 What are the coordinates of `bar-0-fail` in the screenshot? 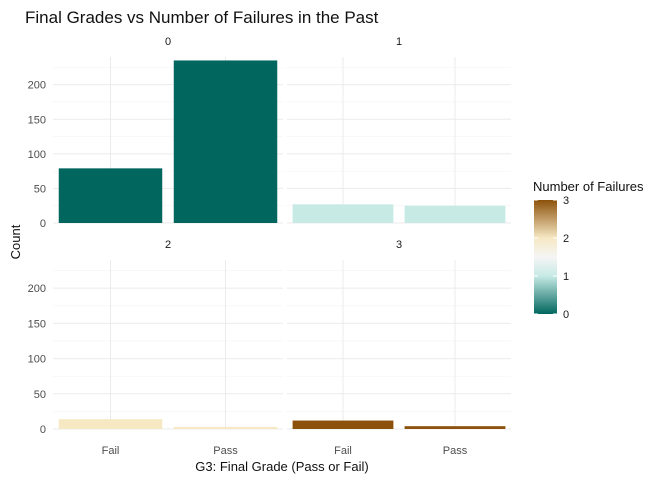 It's located at (110, 195).